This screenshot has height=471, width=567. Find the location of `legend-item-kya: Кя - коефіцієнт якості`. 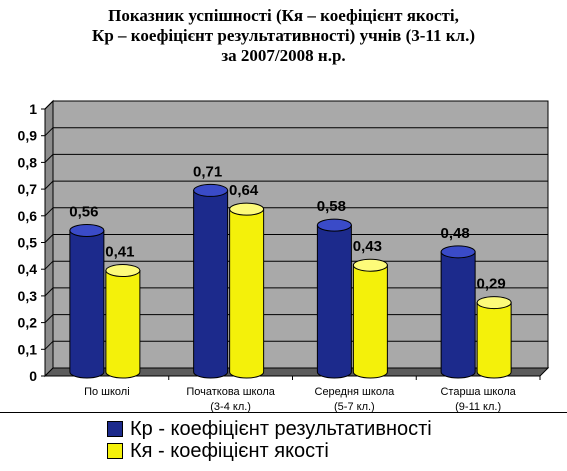

legend-item-kya: Кя - коефіцієнт якості is located at coordinates (269, 451).